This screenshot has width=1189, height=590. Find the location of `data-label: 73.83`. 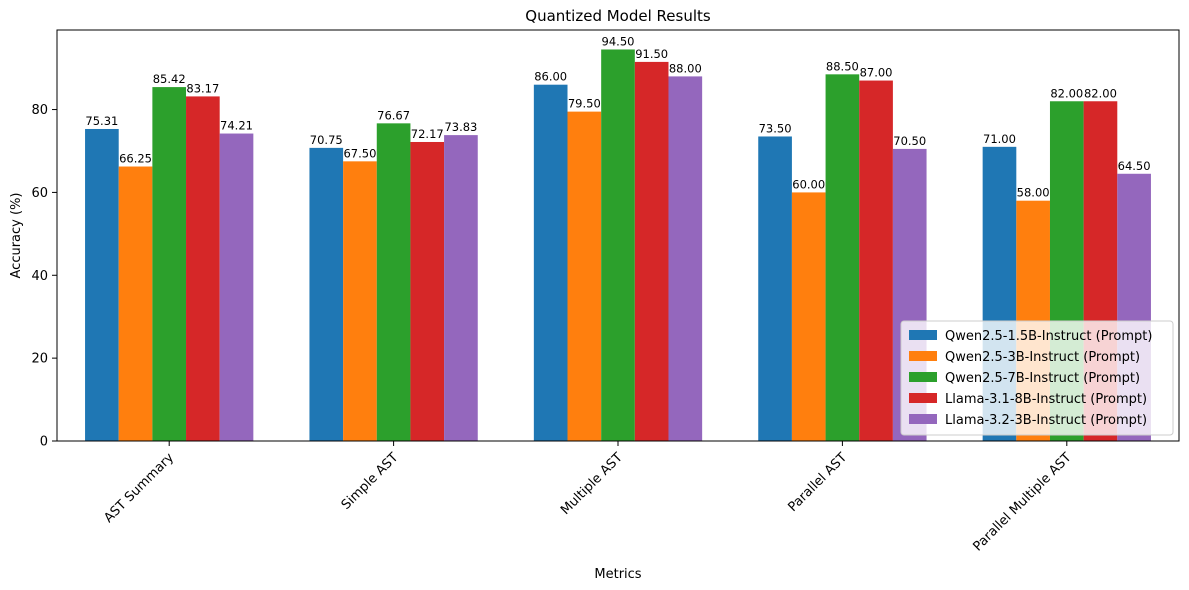

data-label: 73.83 is located at coordinates (460, 127).